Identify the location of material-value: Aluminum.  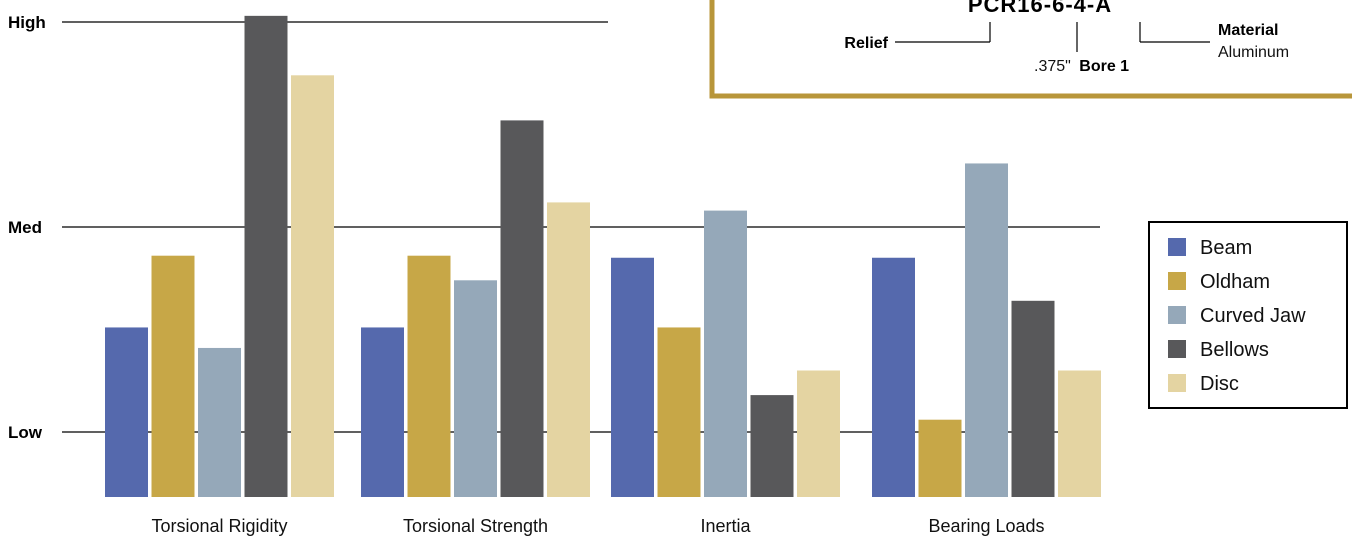
(1253, 52).